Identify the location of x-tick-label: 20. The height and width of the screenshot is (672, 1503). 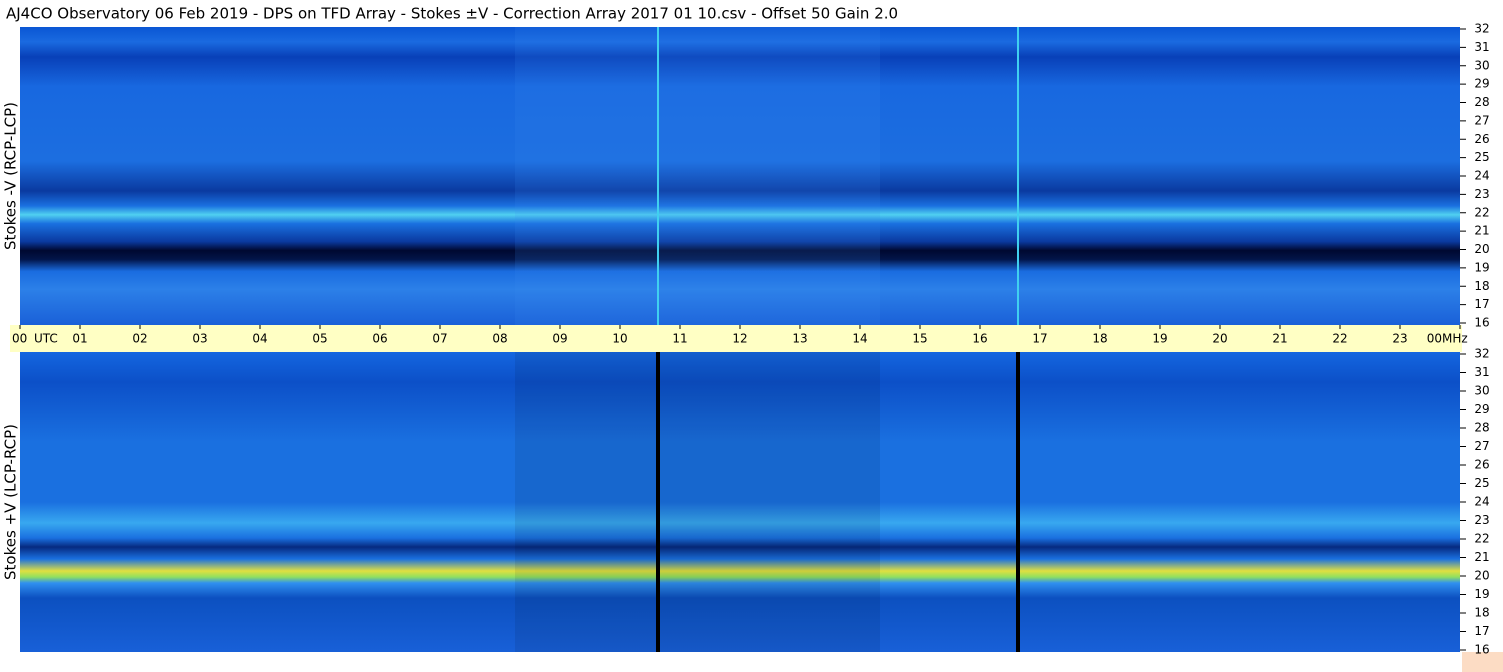
(1219, 339).